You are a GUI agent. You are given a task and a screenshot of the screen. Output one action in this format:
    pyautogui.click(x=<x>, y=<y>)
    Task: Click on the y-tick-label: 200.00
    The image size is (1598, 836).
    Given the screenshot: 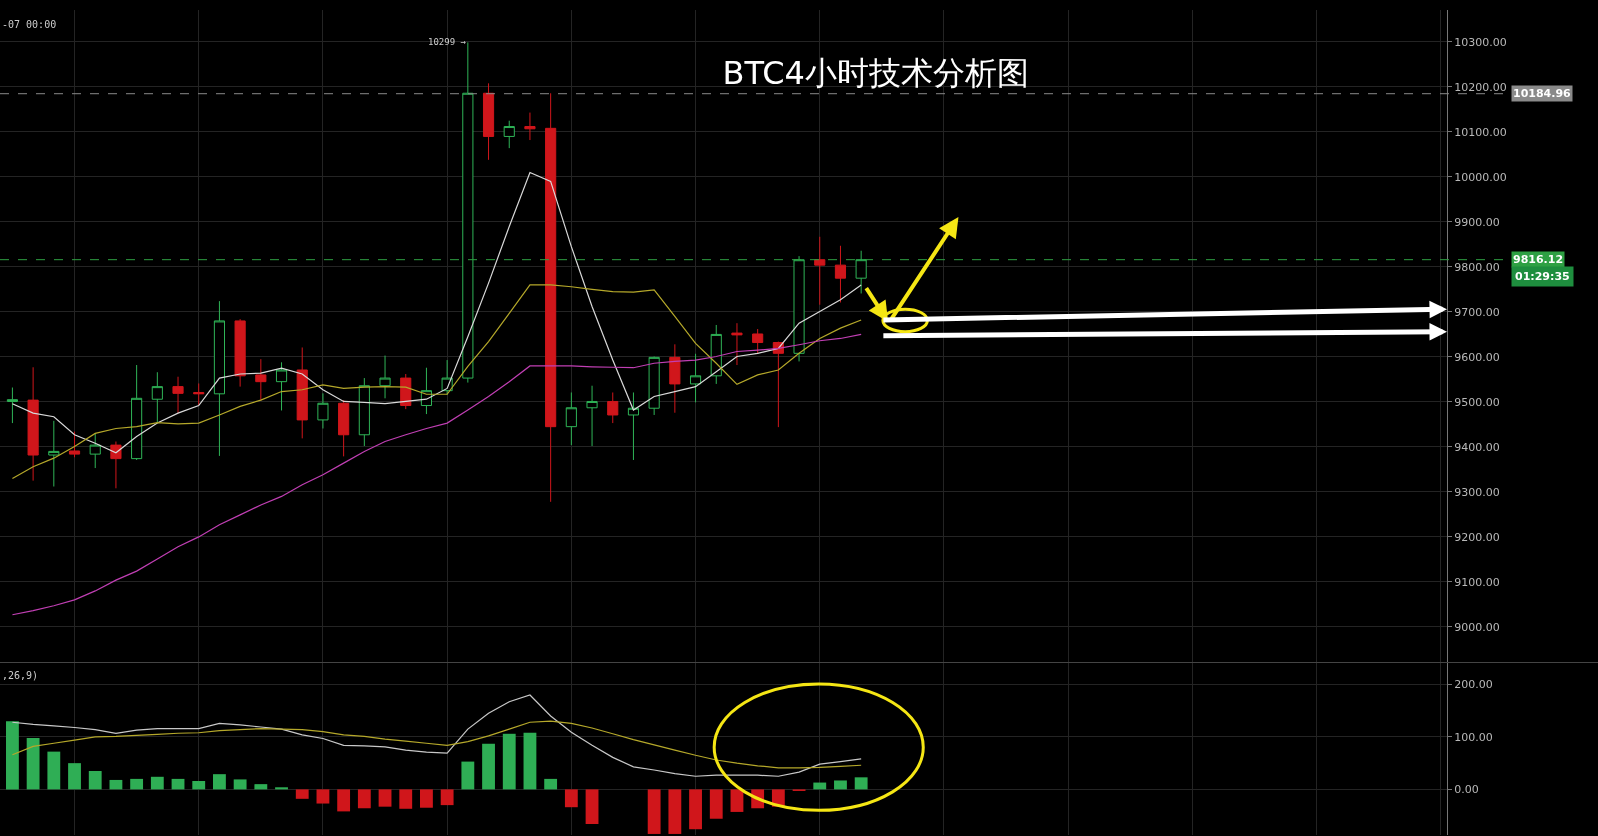 What is the action you would take?
    pyautogui.click(x=1473, y=685)
    